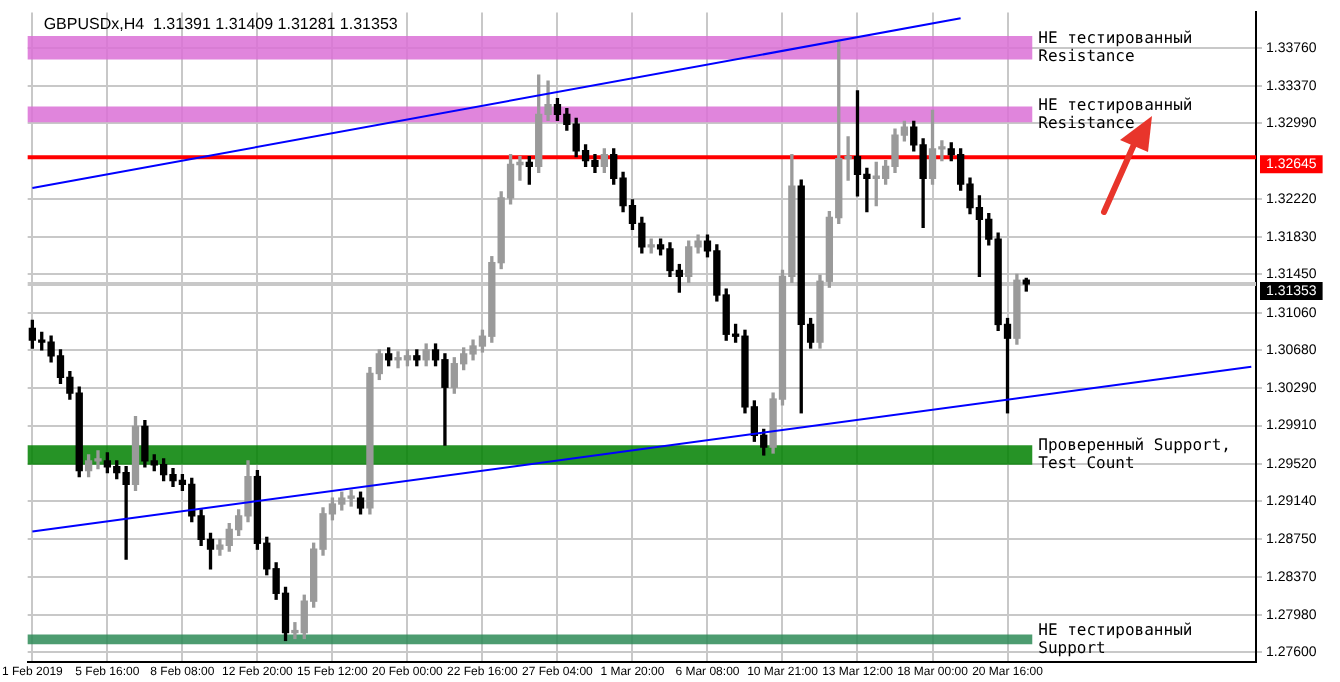 The height and width of the screenshot is (682, 1340). What do you see at coordinates (221, 23) in the screenshot?
I see `chart-title: GBPUSDx,H4 1.31391 1.31409 1.31281 1.31353` at bounding box center [221, 23].